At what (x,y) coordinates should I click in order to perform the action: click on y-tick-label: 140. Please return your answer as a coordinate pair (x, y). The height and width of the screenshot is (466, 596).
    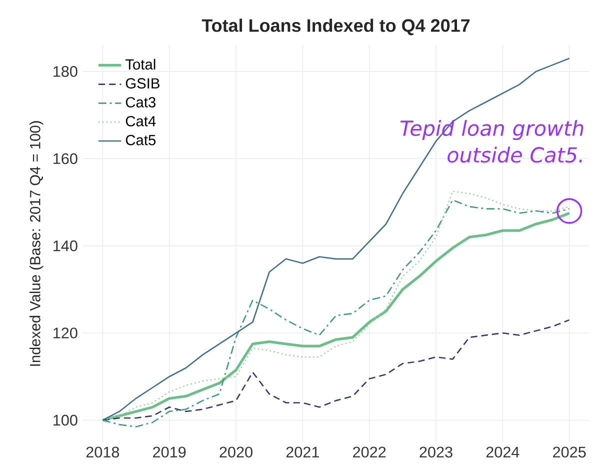
    Looking at the image, I should click on (66, 246).